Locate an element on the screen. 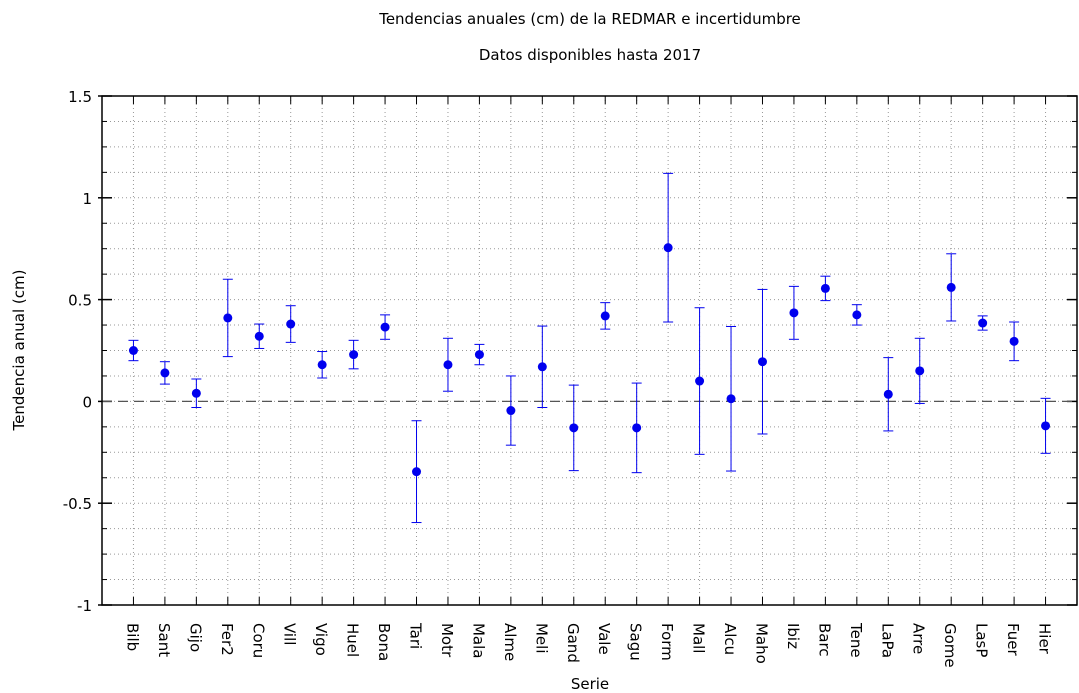  x-tick-label: Mala is located at coordinates (478, 641).